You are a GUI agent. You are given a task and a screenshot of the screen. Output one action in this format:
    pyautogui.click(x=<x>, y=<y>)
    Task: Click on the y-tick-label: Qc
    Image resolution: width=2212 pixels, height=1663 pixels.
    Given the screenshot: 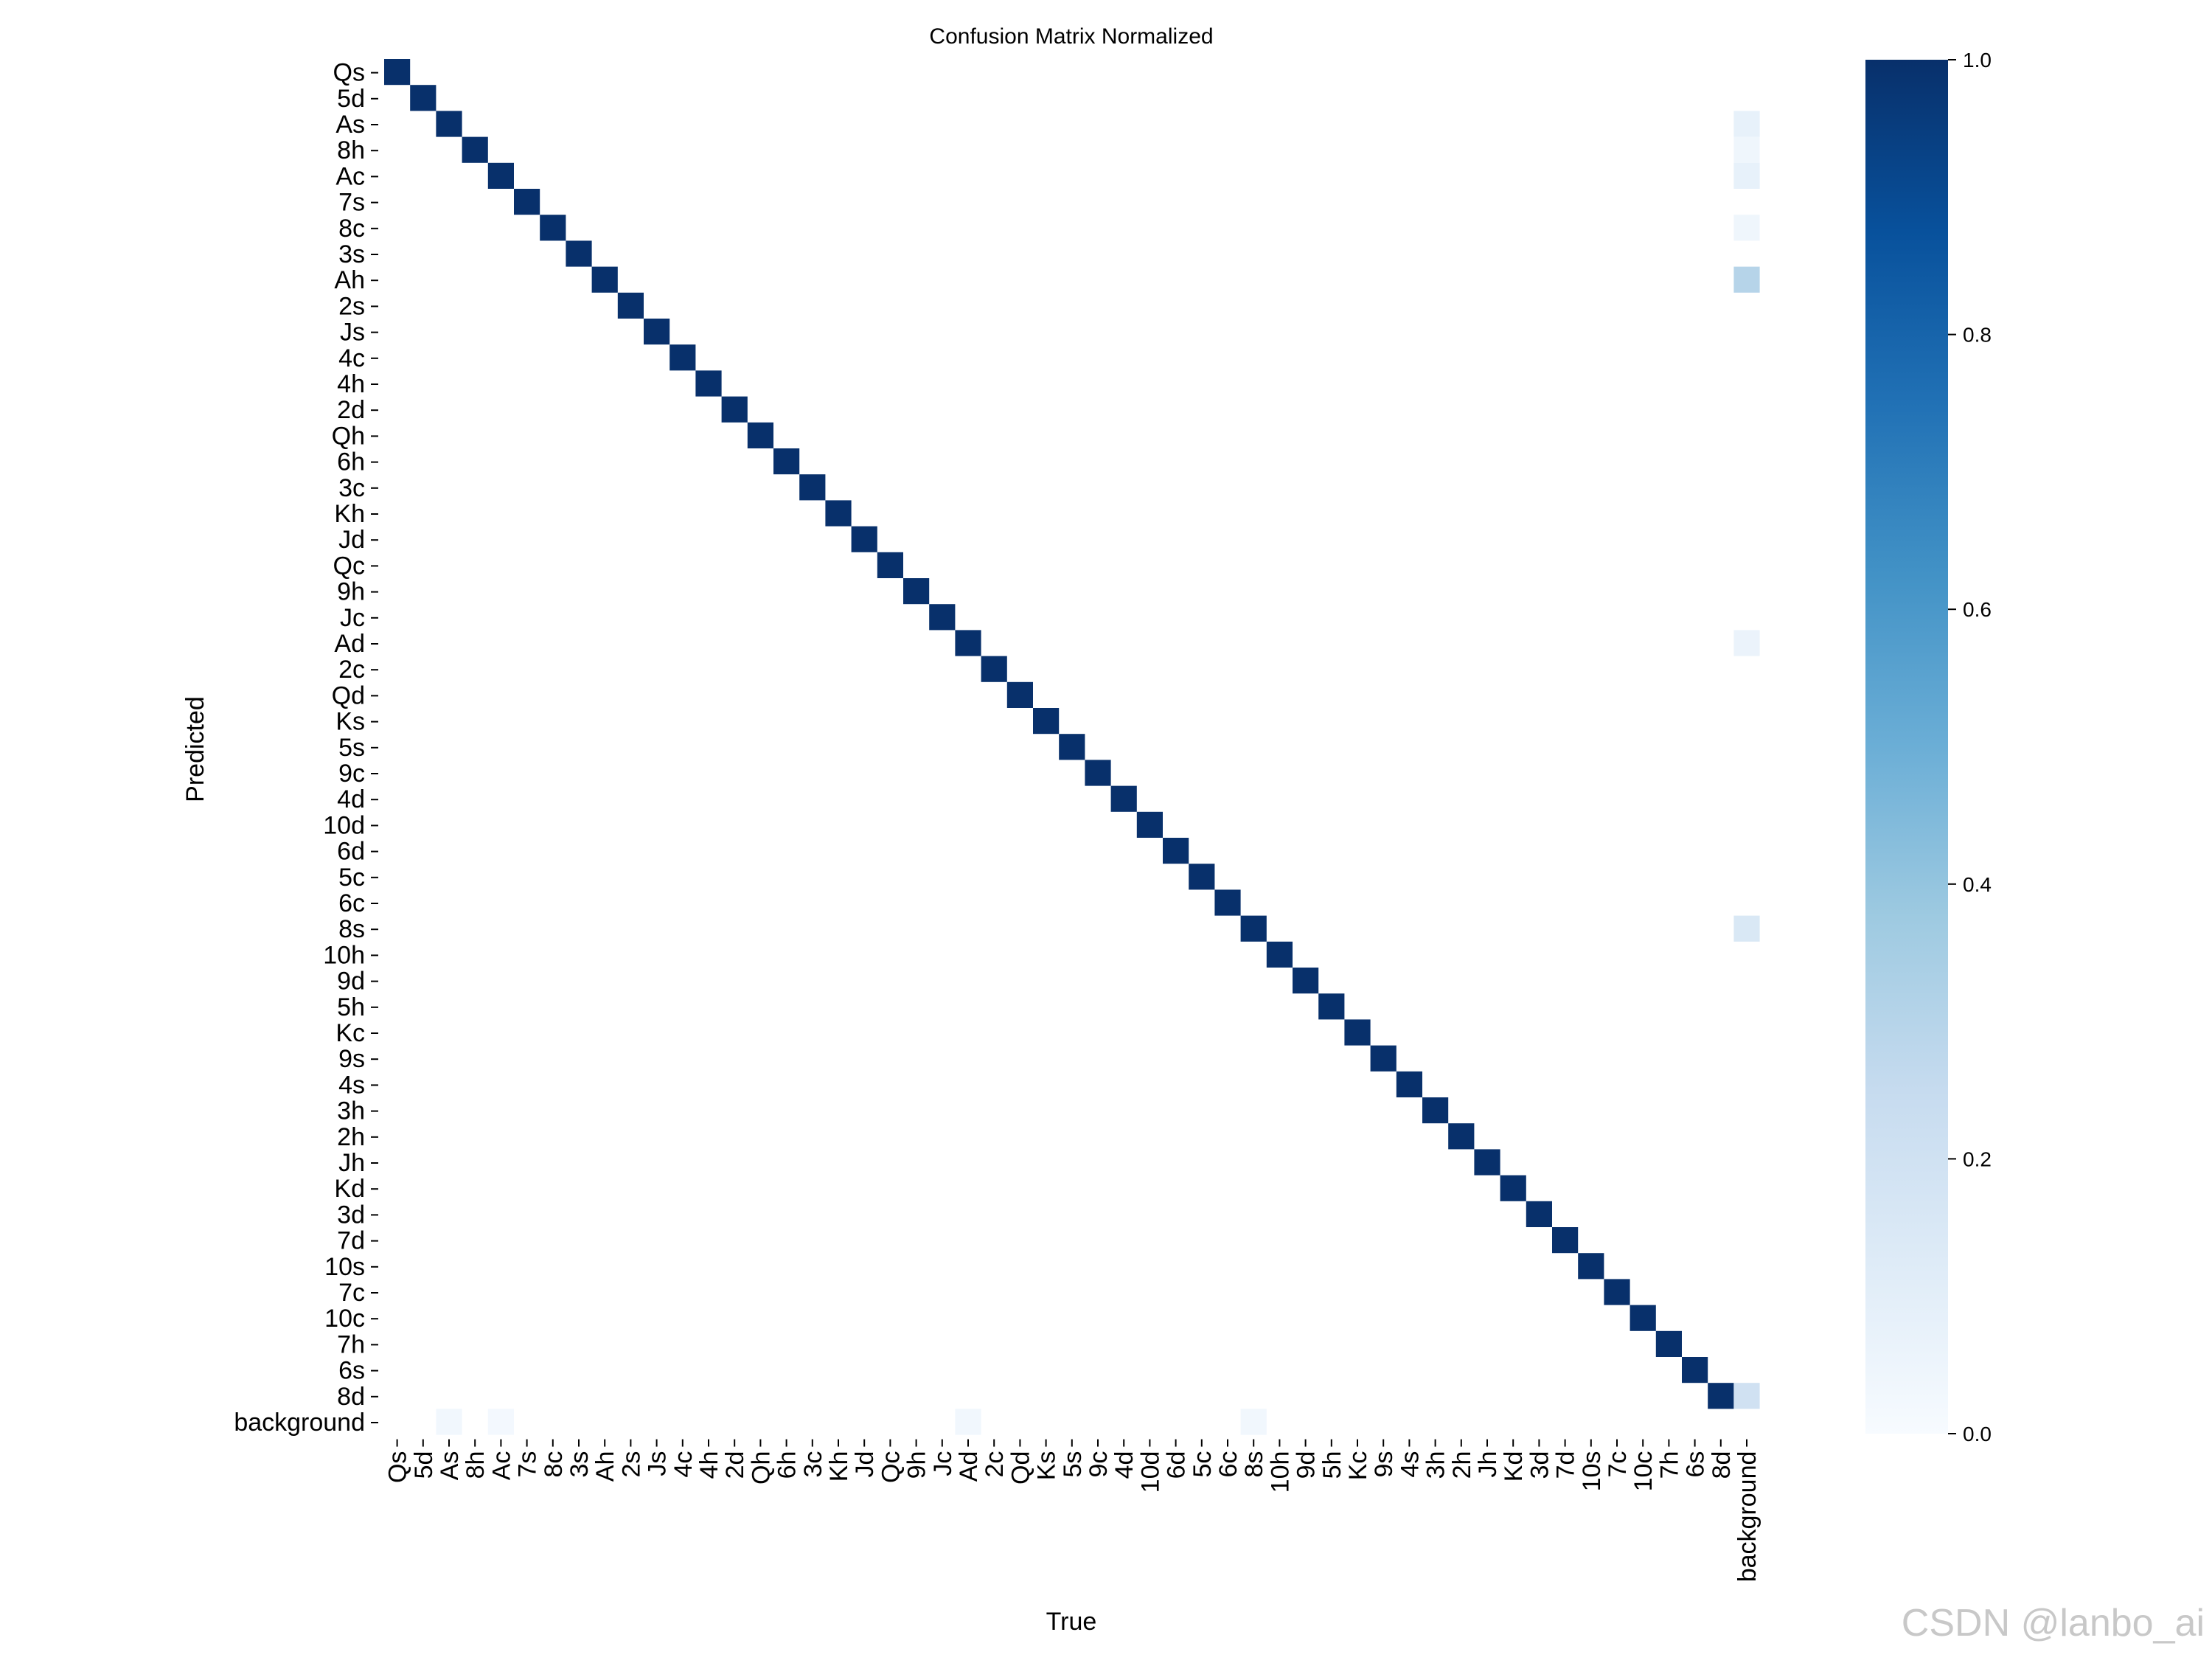 What is the action you would take?
    pyautogui.click(x=349, y=566)
    